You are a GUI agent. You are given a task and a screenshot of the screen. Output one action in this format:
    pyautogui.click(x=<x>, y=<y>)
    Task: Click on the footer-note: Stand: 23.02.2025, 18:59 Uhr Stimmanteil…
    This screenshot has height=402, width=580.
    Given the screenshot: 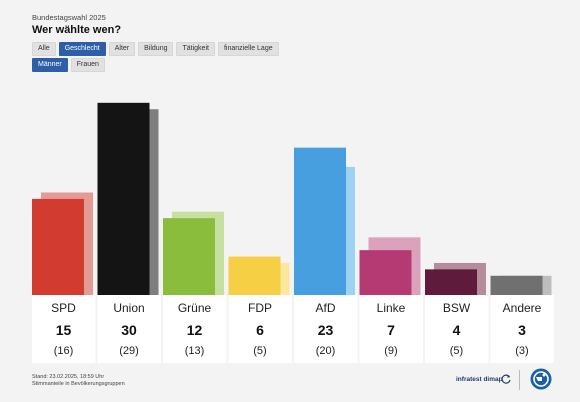 What is the action you would take?
    pyautogui.click(x=78, y=381)
    